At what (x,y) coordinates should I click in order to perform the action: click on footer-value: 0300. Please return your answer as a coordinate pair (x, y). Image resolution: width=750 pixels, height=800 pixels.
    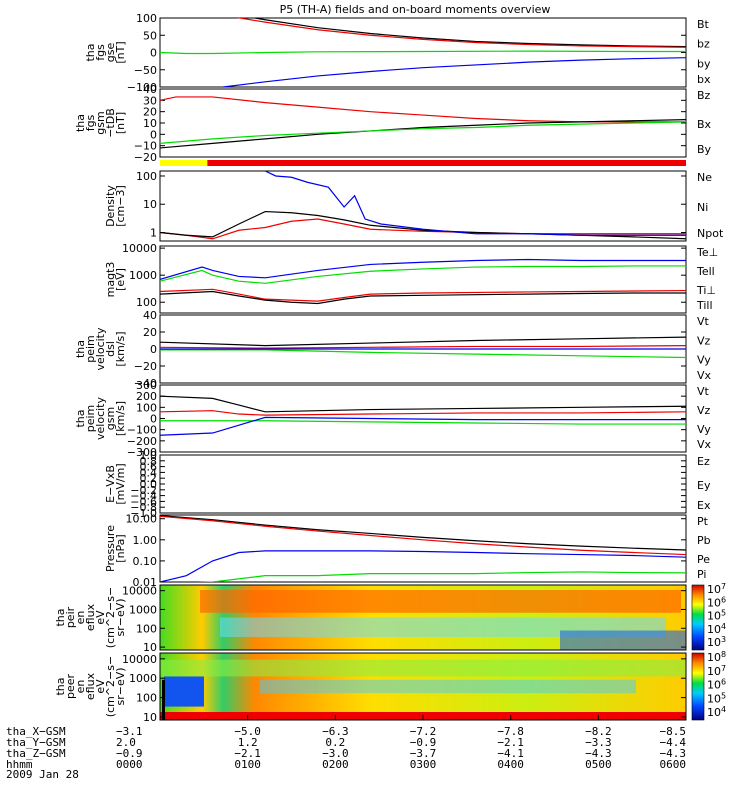
    Looking at the image, I should click on (423, 764).